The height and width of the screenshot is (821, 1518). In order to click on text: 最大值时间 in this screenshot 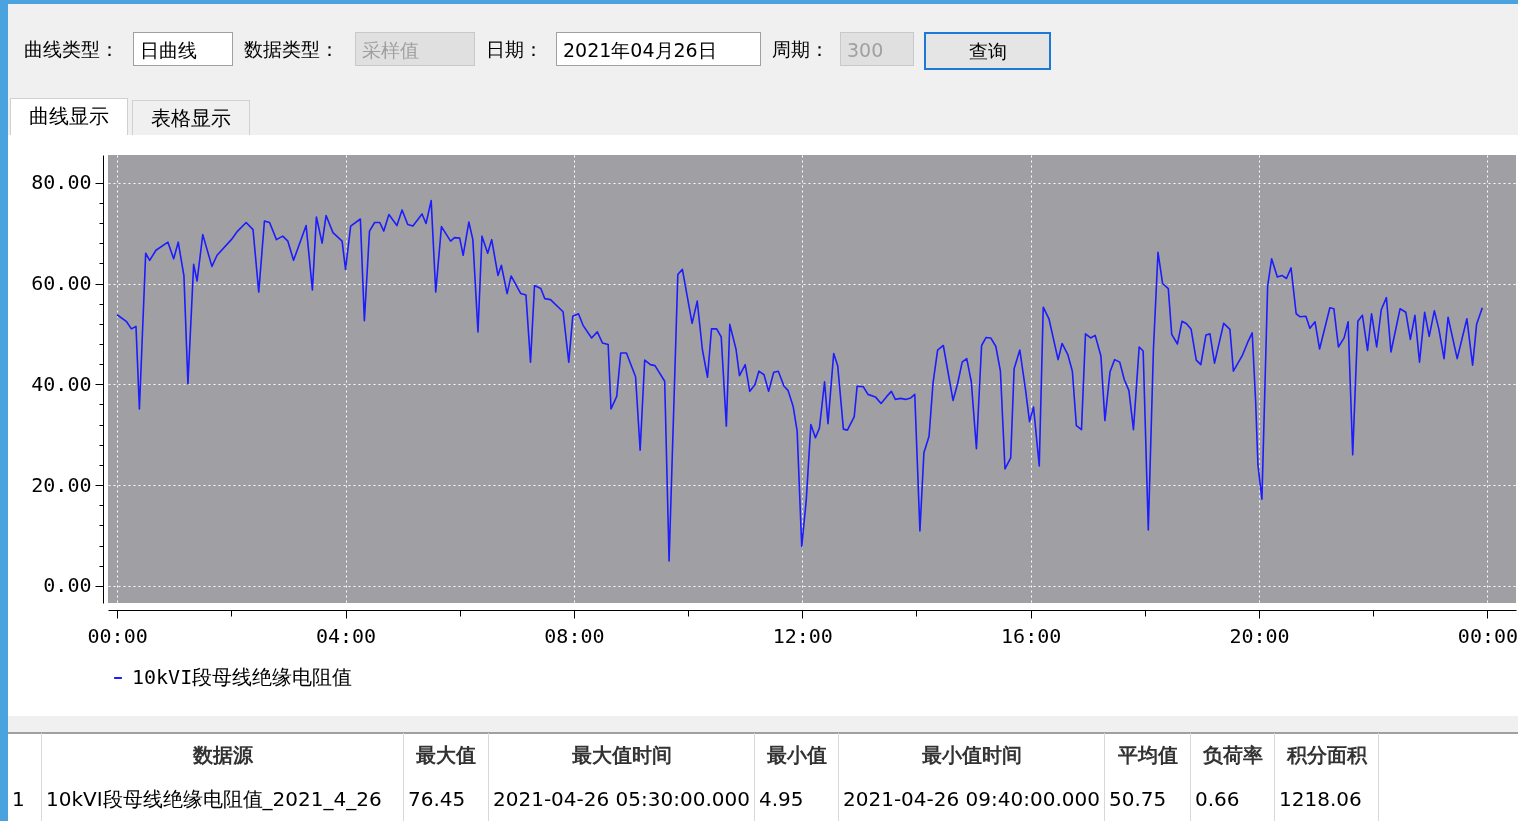, I will do `click(621, 755)`.